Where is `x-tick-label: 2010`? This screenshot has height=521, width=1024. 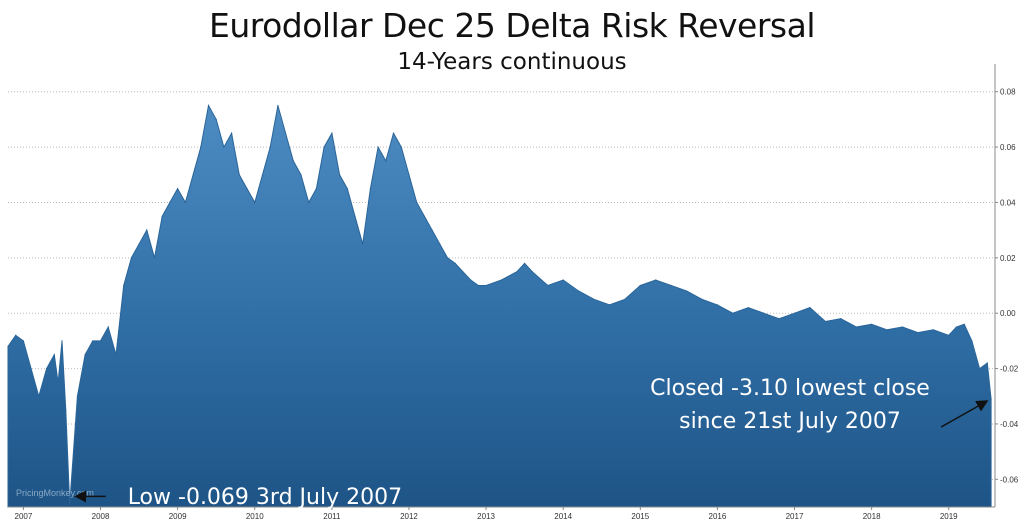
x-tick-label: 2010 is located at coordinates (255, 516).